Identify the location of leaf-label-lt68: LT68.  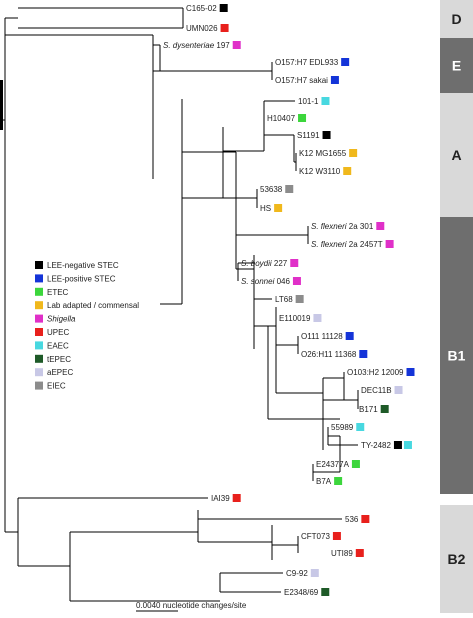
(284, 299).